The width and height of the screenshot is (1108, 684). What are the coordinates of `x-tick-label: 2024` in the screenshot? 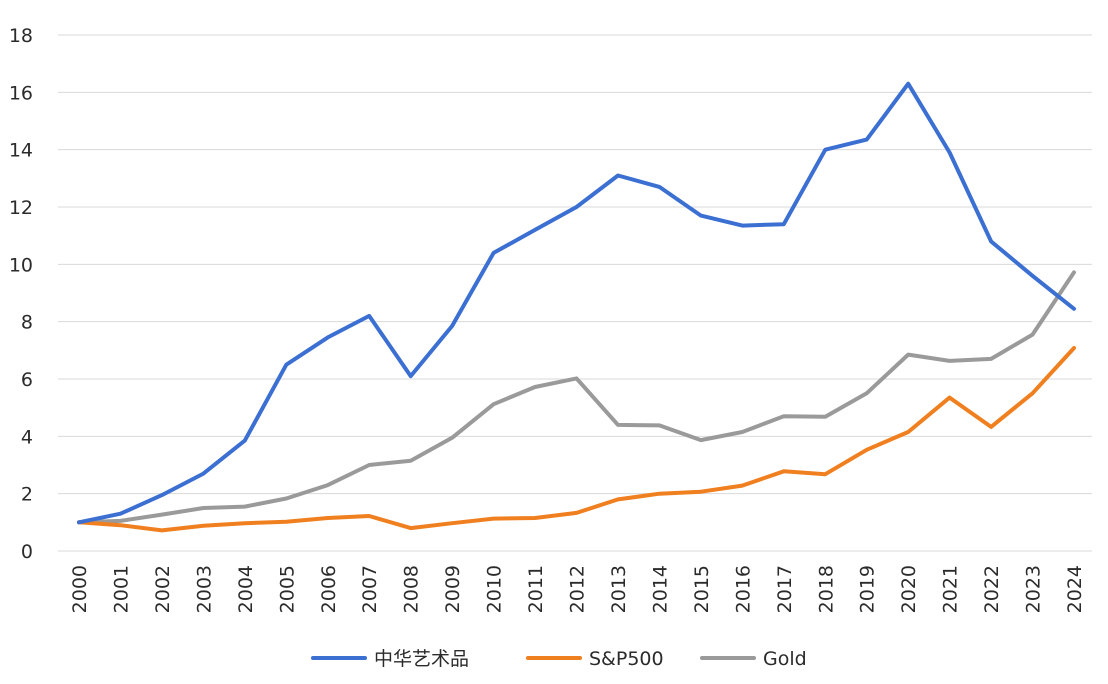 It's located at (1075, 589).